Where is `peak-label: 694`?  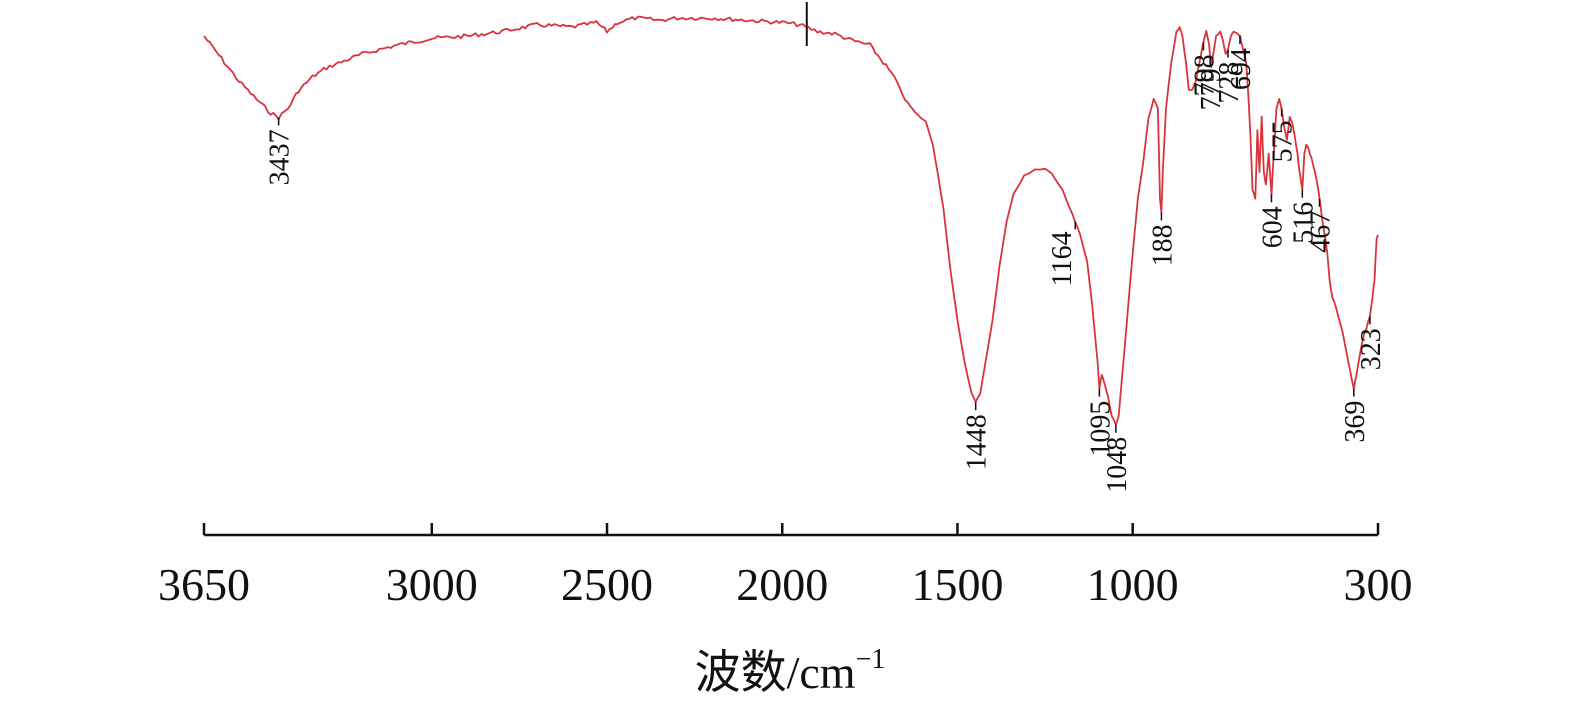 peak-label: 694 is located at coordinates (1241, 69).